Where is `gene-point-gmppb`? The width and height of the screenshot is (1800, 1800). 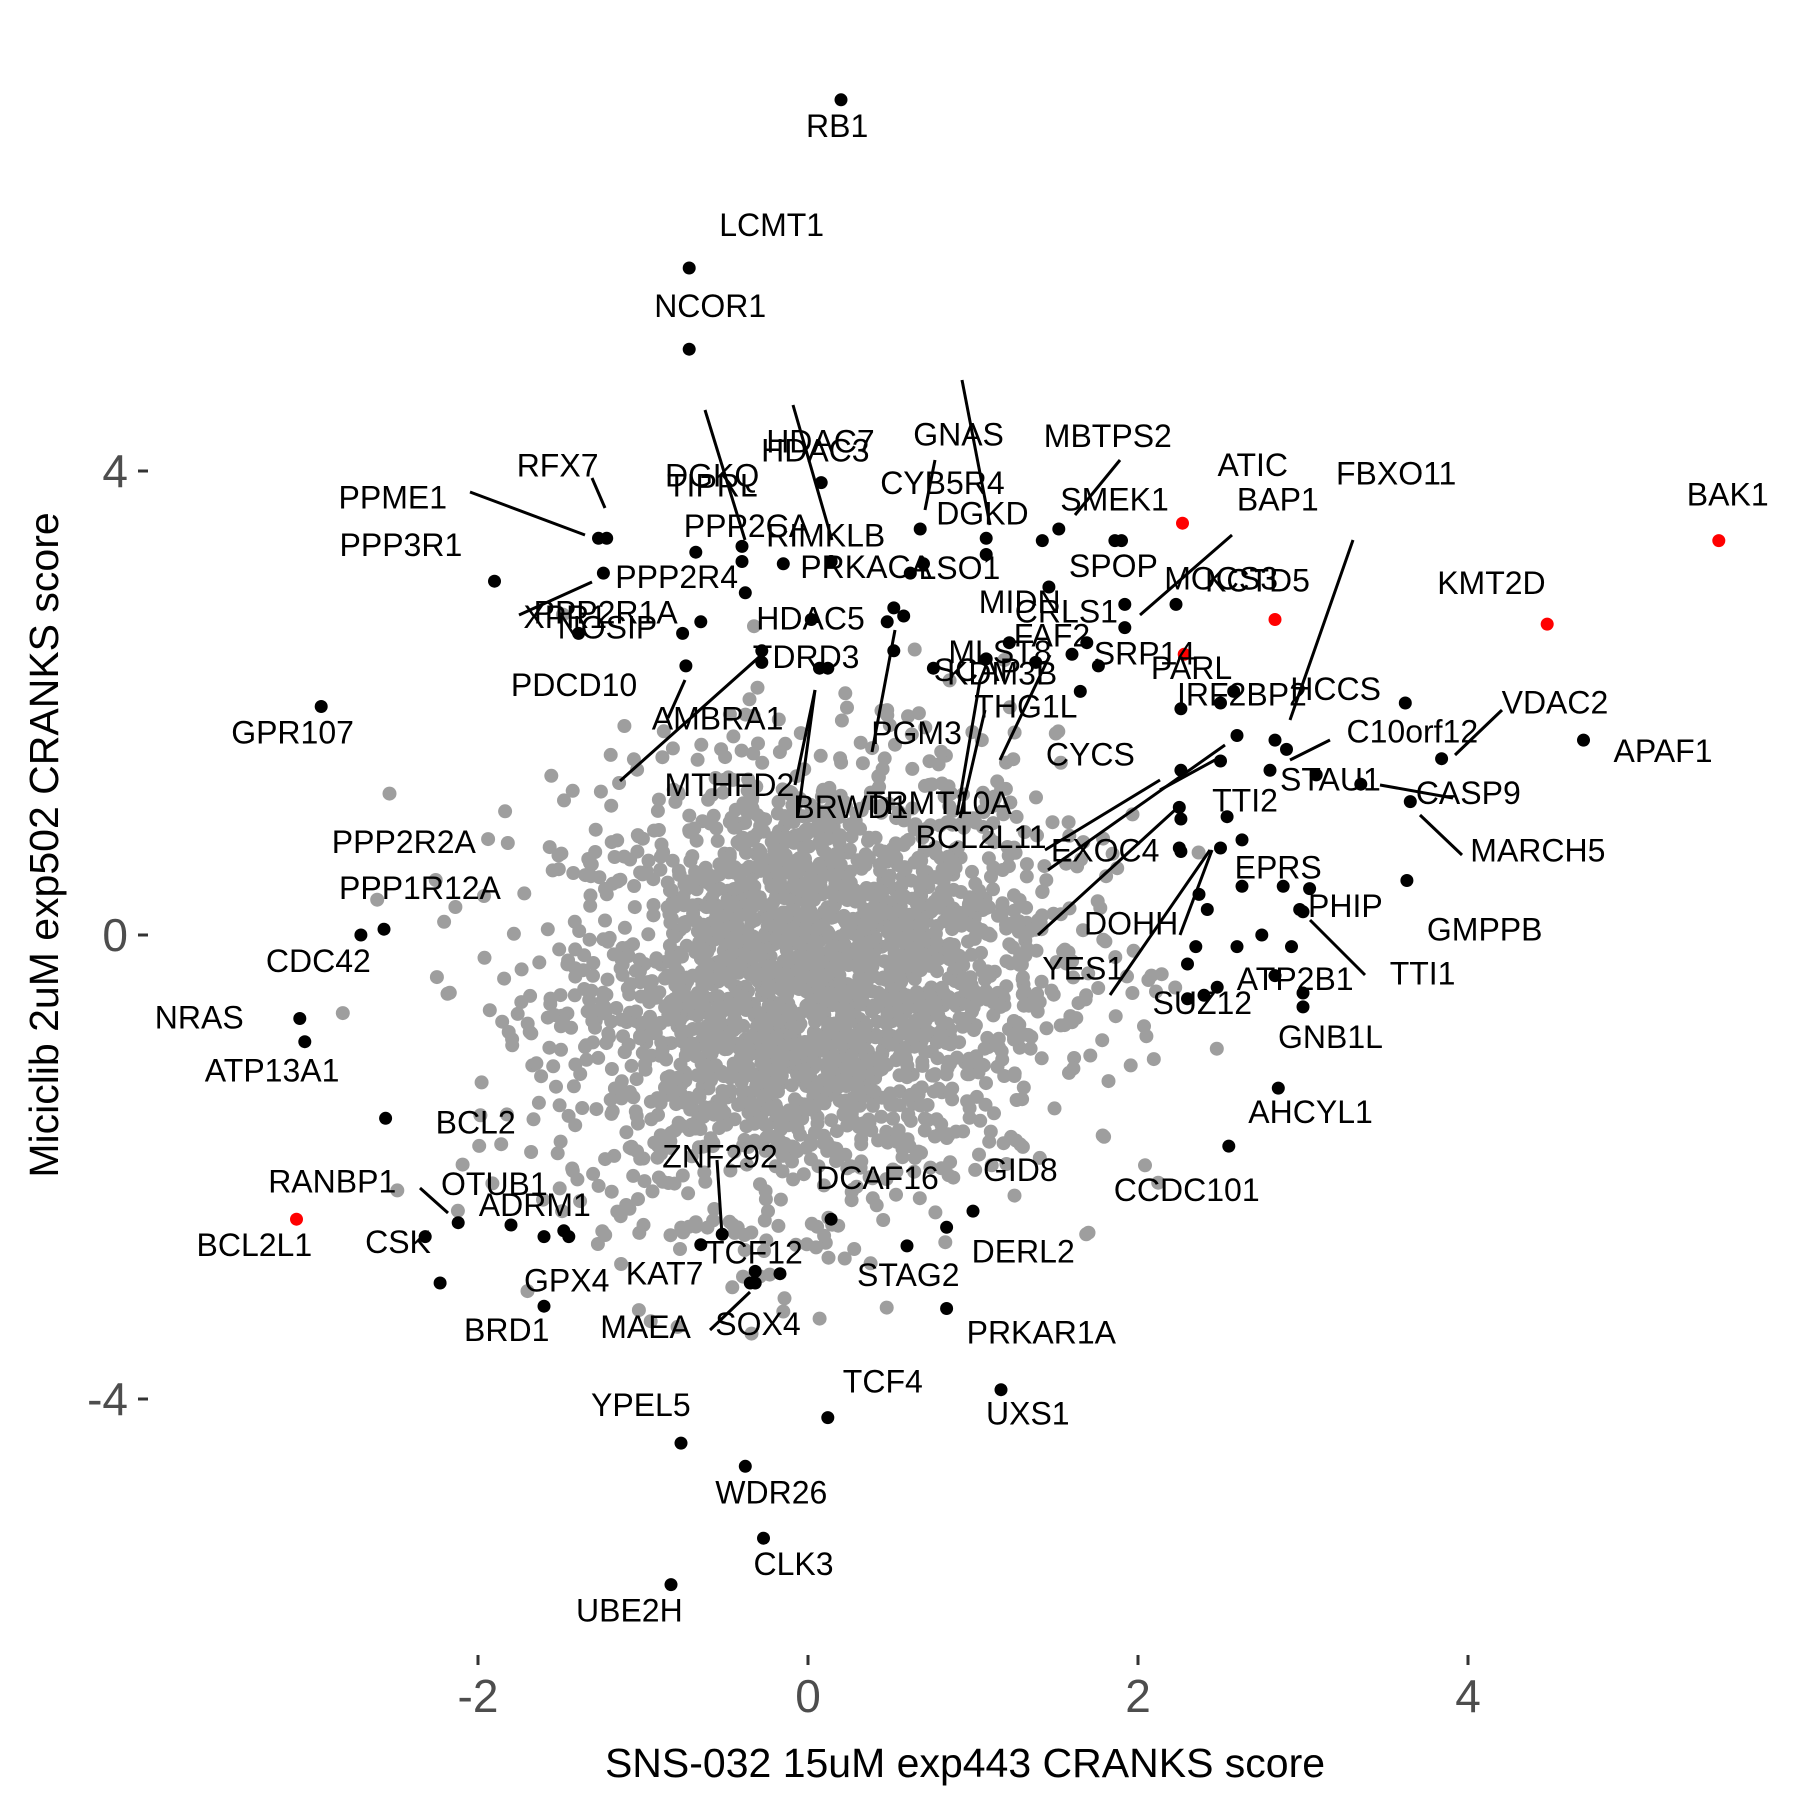
gene-point-gmppb is located at coordinates (1407, 880).